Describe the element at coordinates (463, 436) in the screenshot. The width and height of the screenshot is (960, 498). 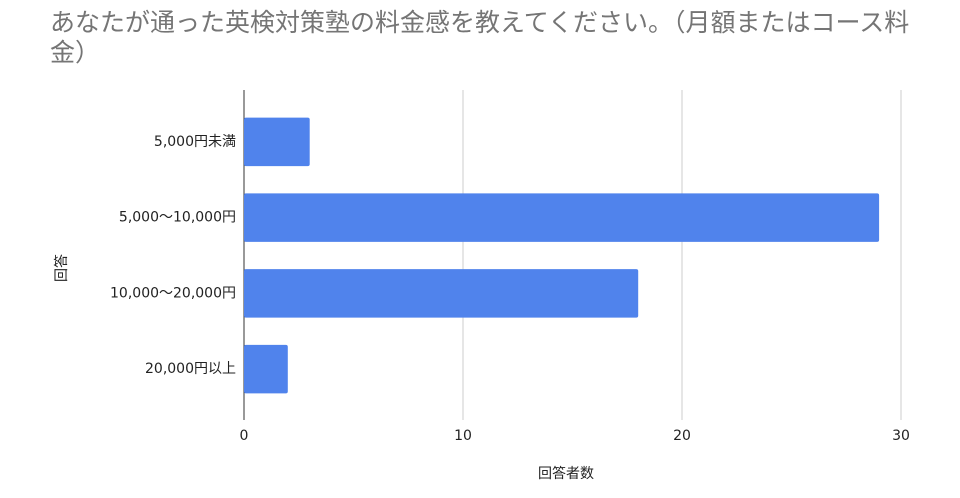
I see `x-tick-label: 10` at that location.